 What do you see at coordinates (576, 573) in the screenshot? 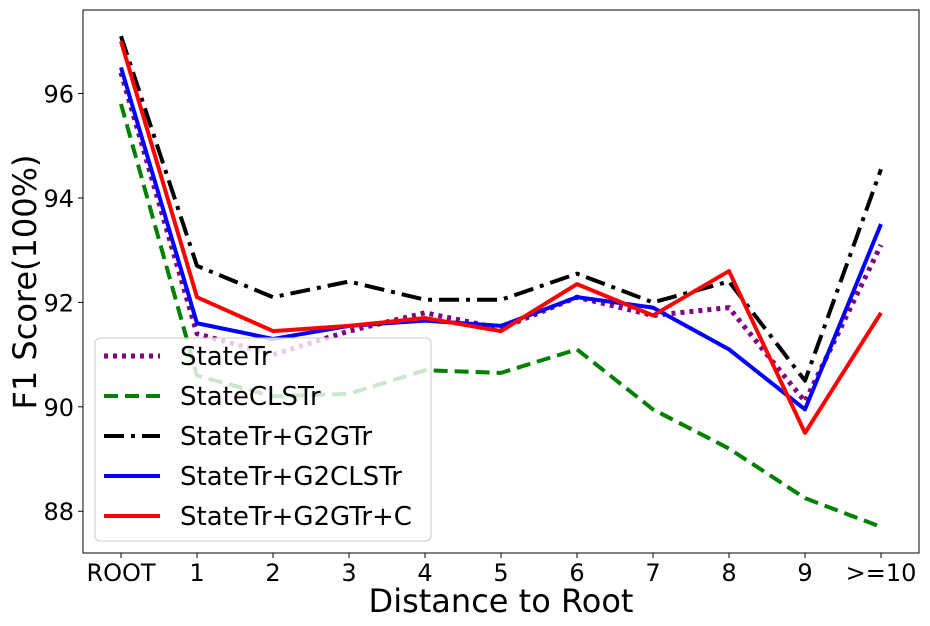
I see `x-tick-label: 6` at bounding box center [576, 573].